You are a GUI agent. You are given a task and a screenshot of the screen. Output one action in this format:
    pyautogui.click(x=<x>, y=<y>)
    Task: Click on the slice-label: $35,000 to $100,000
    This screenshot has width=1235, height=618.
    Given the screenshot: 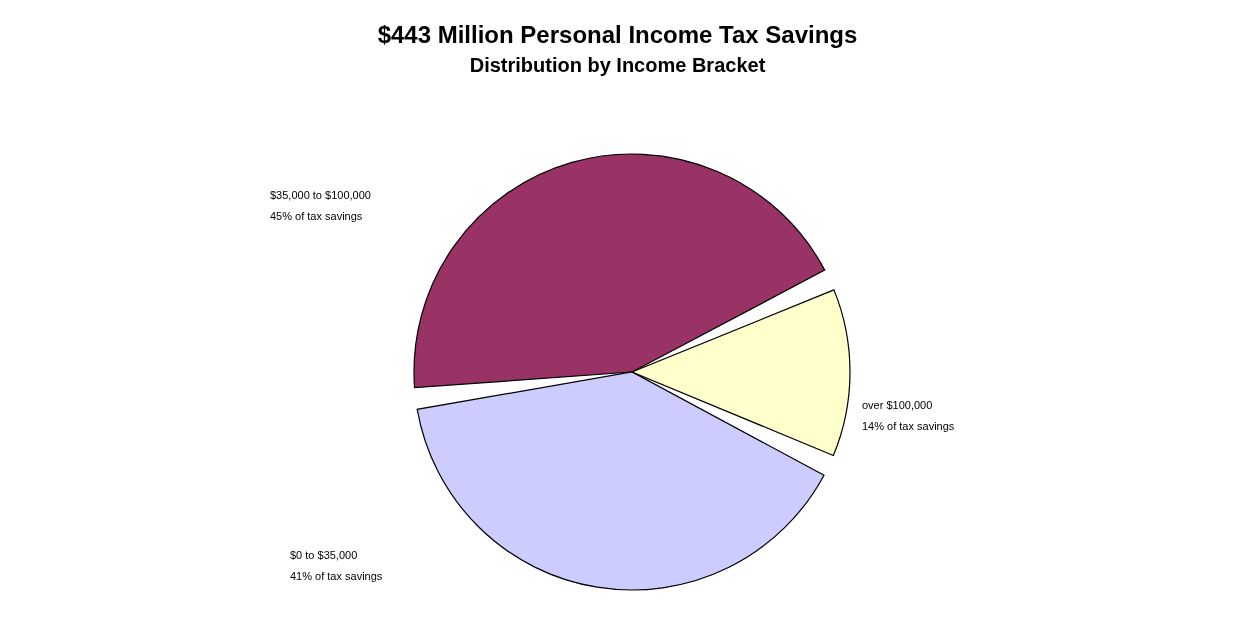 What is the action you would take?
    pyautogui.click(x=320, y=195)
    